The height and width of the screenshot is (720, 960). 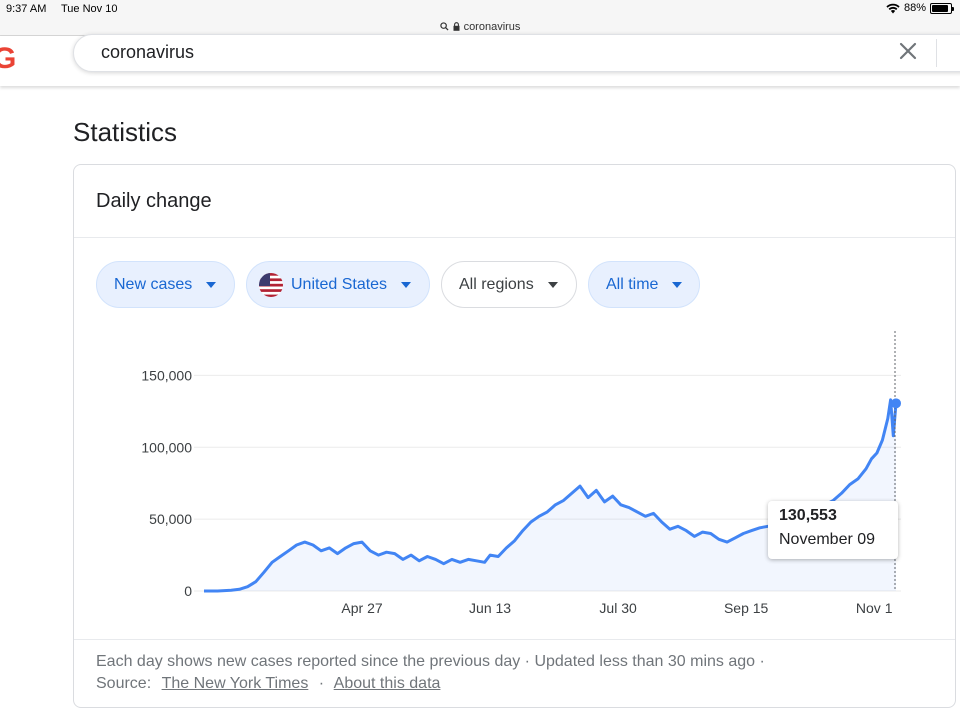 I want to click on status-indicators: 88%, so click(x=920, y=8).